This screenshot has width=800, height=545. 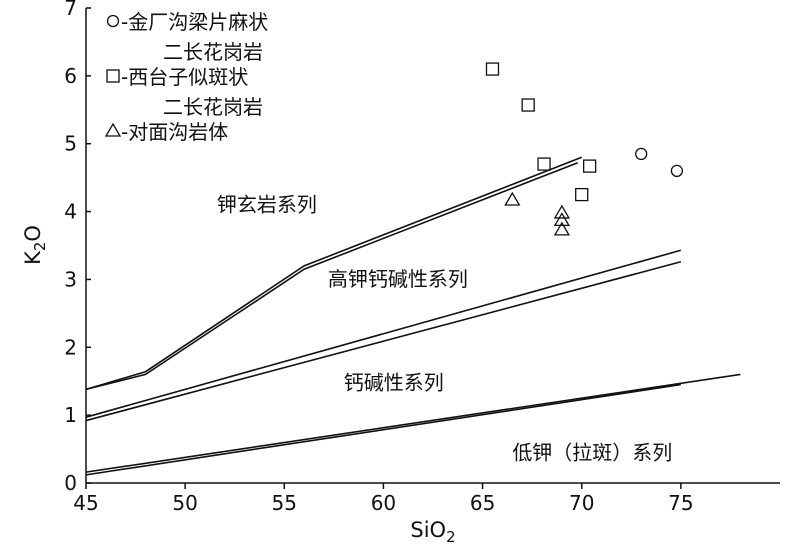 What do you see at coordinates (70, 347) in the screenshot?
I see `y-tick-label: 2` at bounding box center [70, 347].